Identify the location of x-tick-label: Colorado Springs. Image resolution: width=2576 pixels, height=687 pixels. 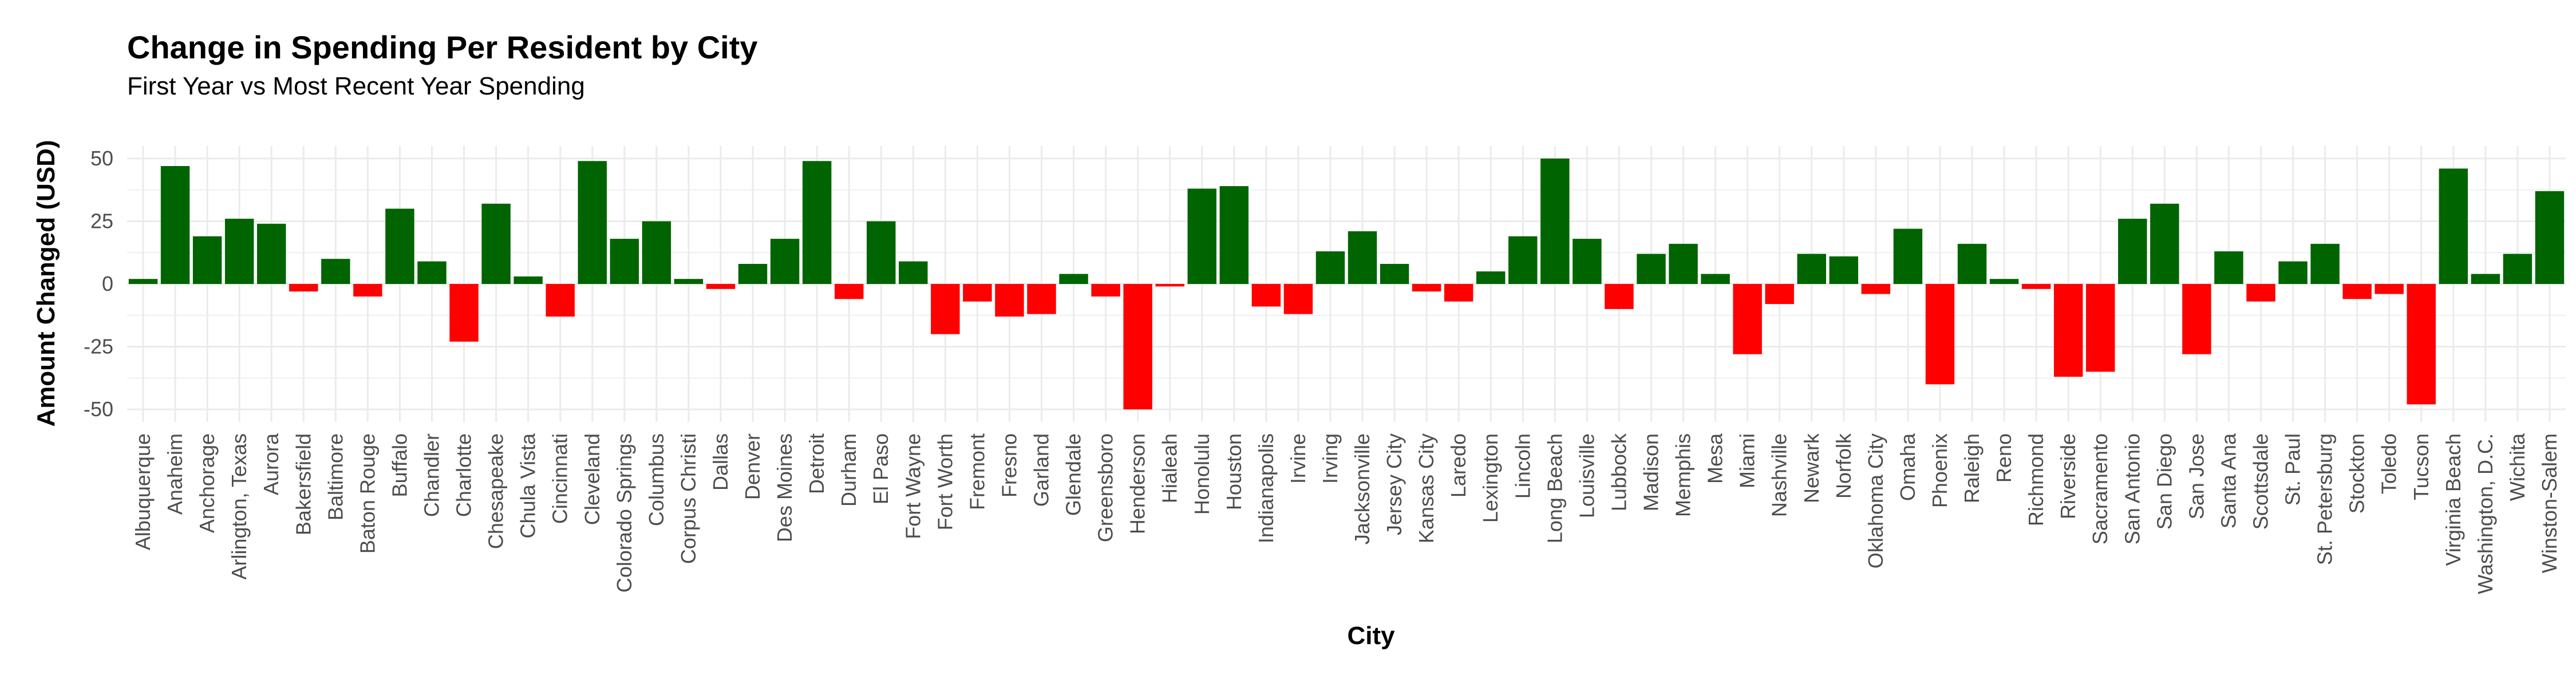
(624, 513).